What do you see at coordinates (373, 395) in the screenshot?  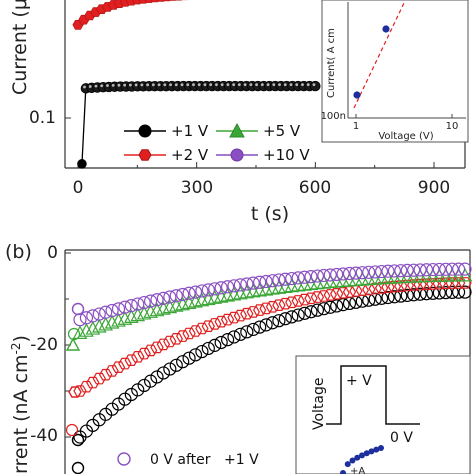 I see `inset-b-pulse` at bounding box center [373, 395].